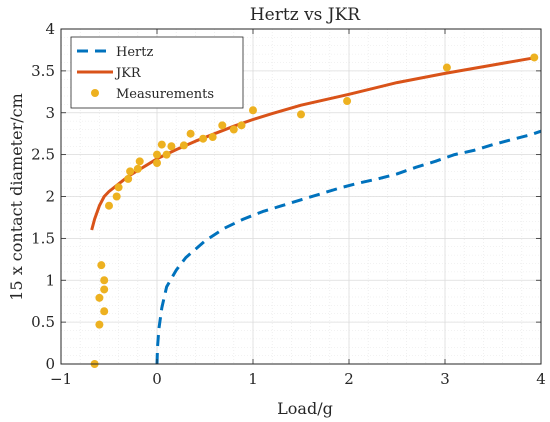 This screenshot has height=422, width=550. I want to click on y-tick-label: 4, so click(50, 29).